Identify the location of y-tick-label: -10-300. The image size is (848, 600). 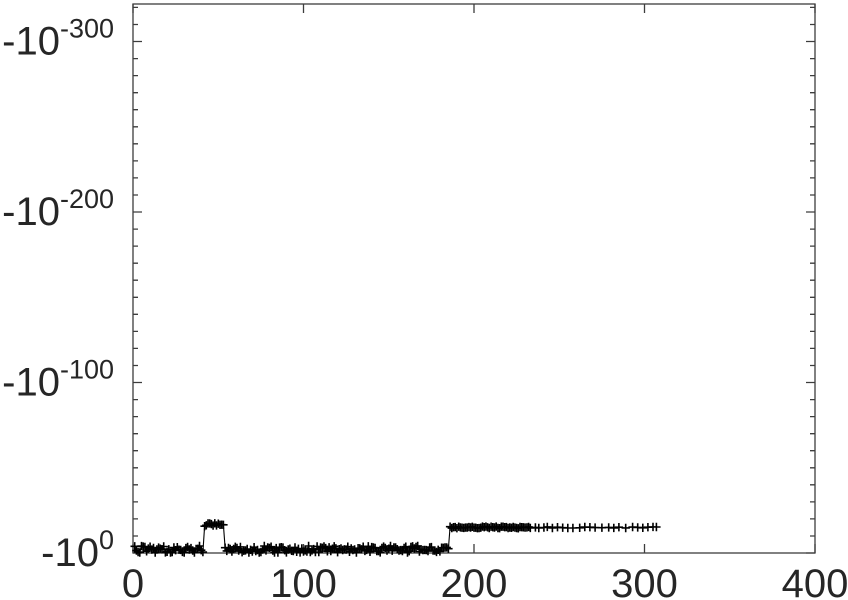
(58, 39).